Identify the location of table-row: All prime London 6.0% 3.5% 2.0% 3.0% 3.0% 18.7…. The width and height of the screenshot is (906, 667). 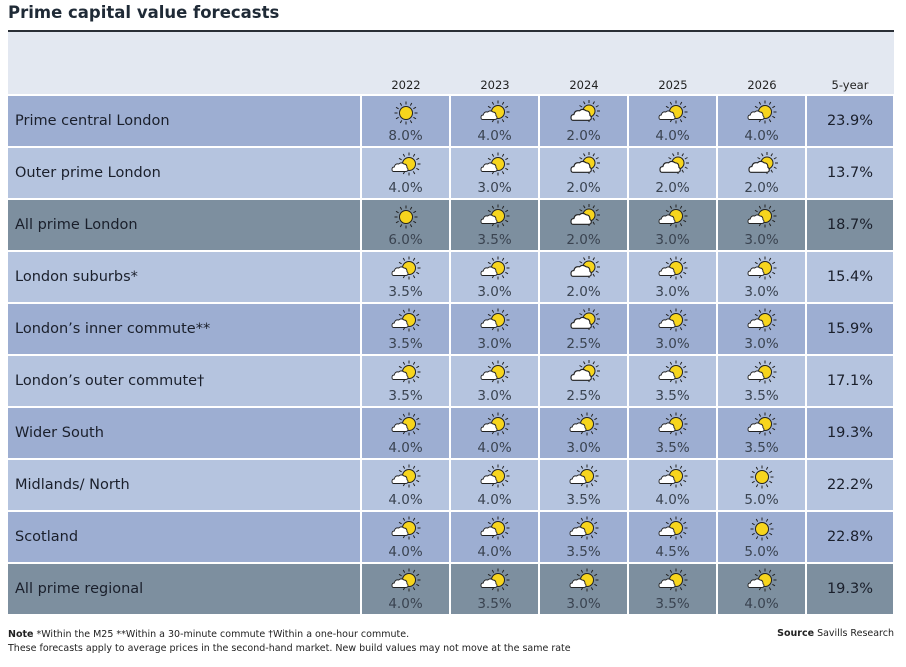
(451, 225).